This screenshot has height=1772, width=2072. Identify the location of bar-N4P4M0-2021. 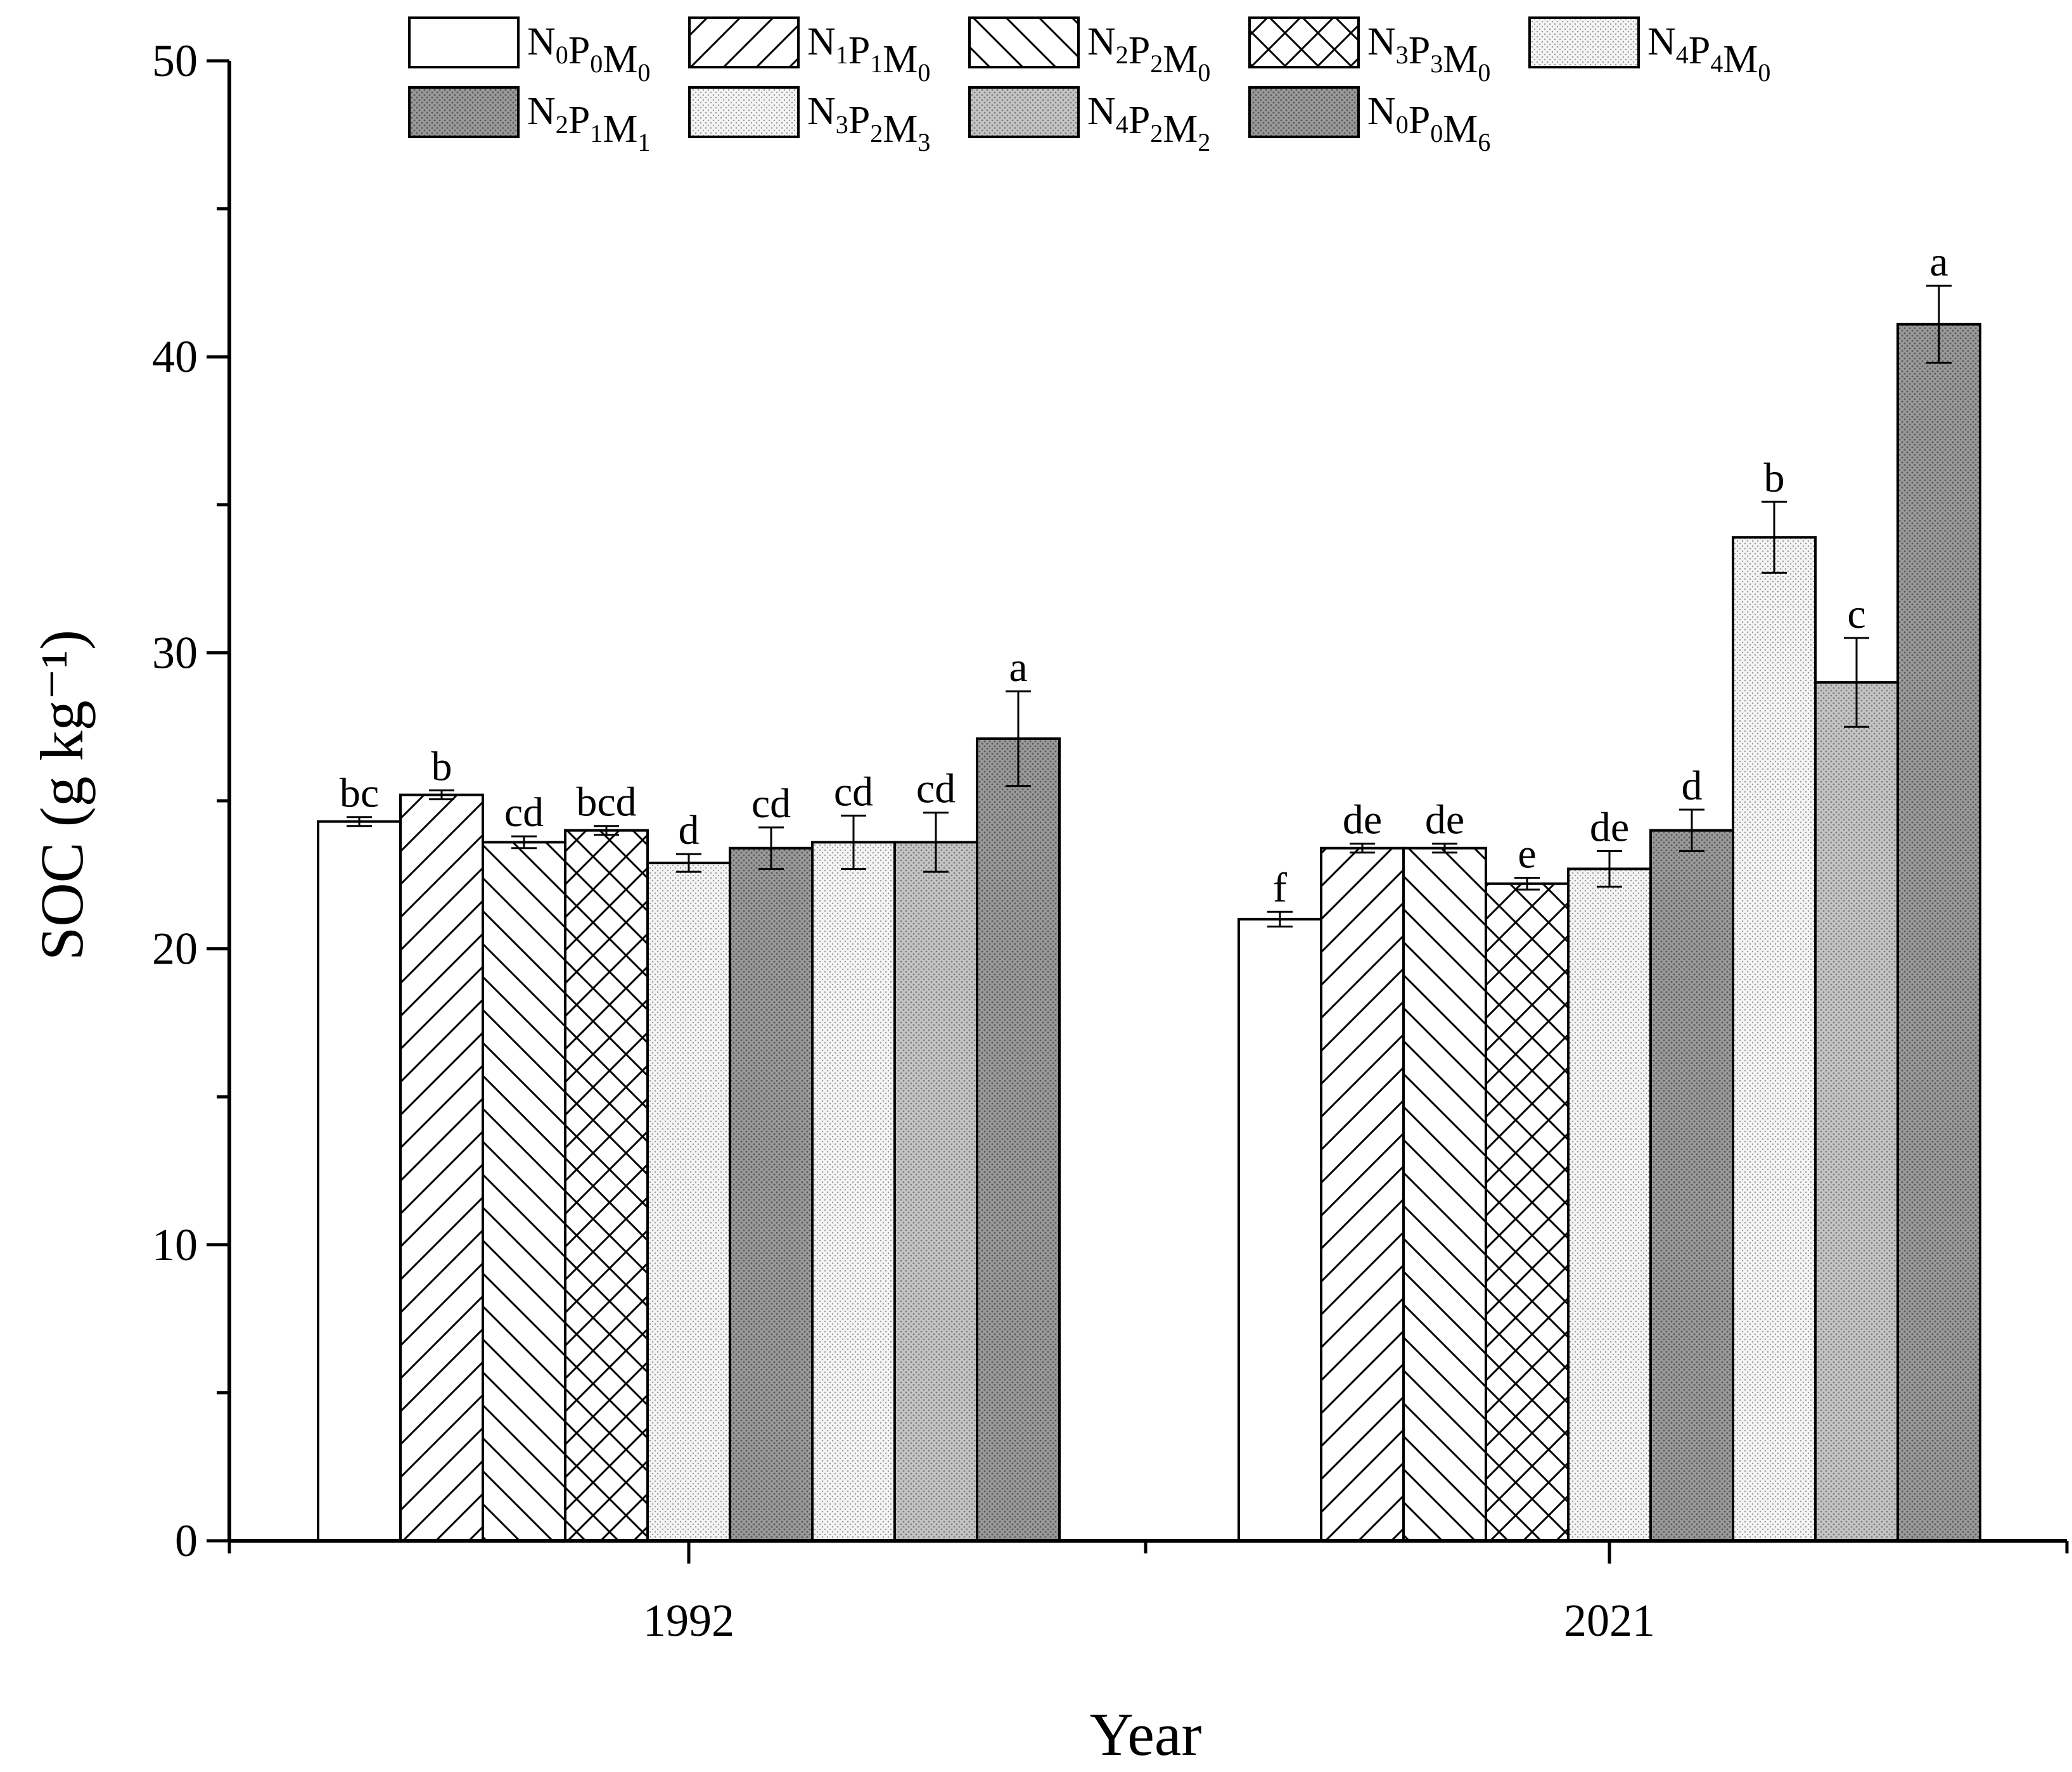
(1609, 1204).